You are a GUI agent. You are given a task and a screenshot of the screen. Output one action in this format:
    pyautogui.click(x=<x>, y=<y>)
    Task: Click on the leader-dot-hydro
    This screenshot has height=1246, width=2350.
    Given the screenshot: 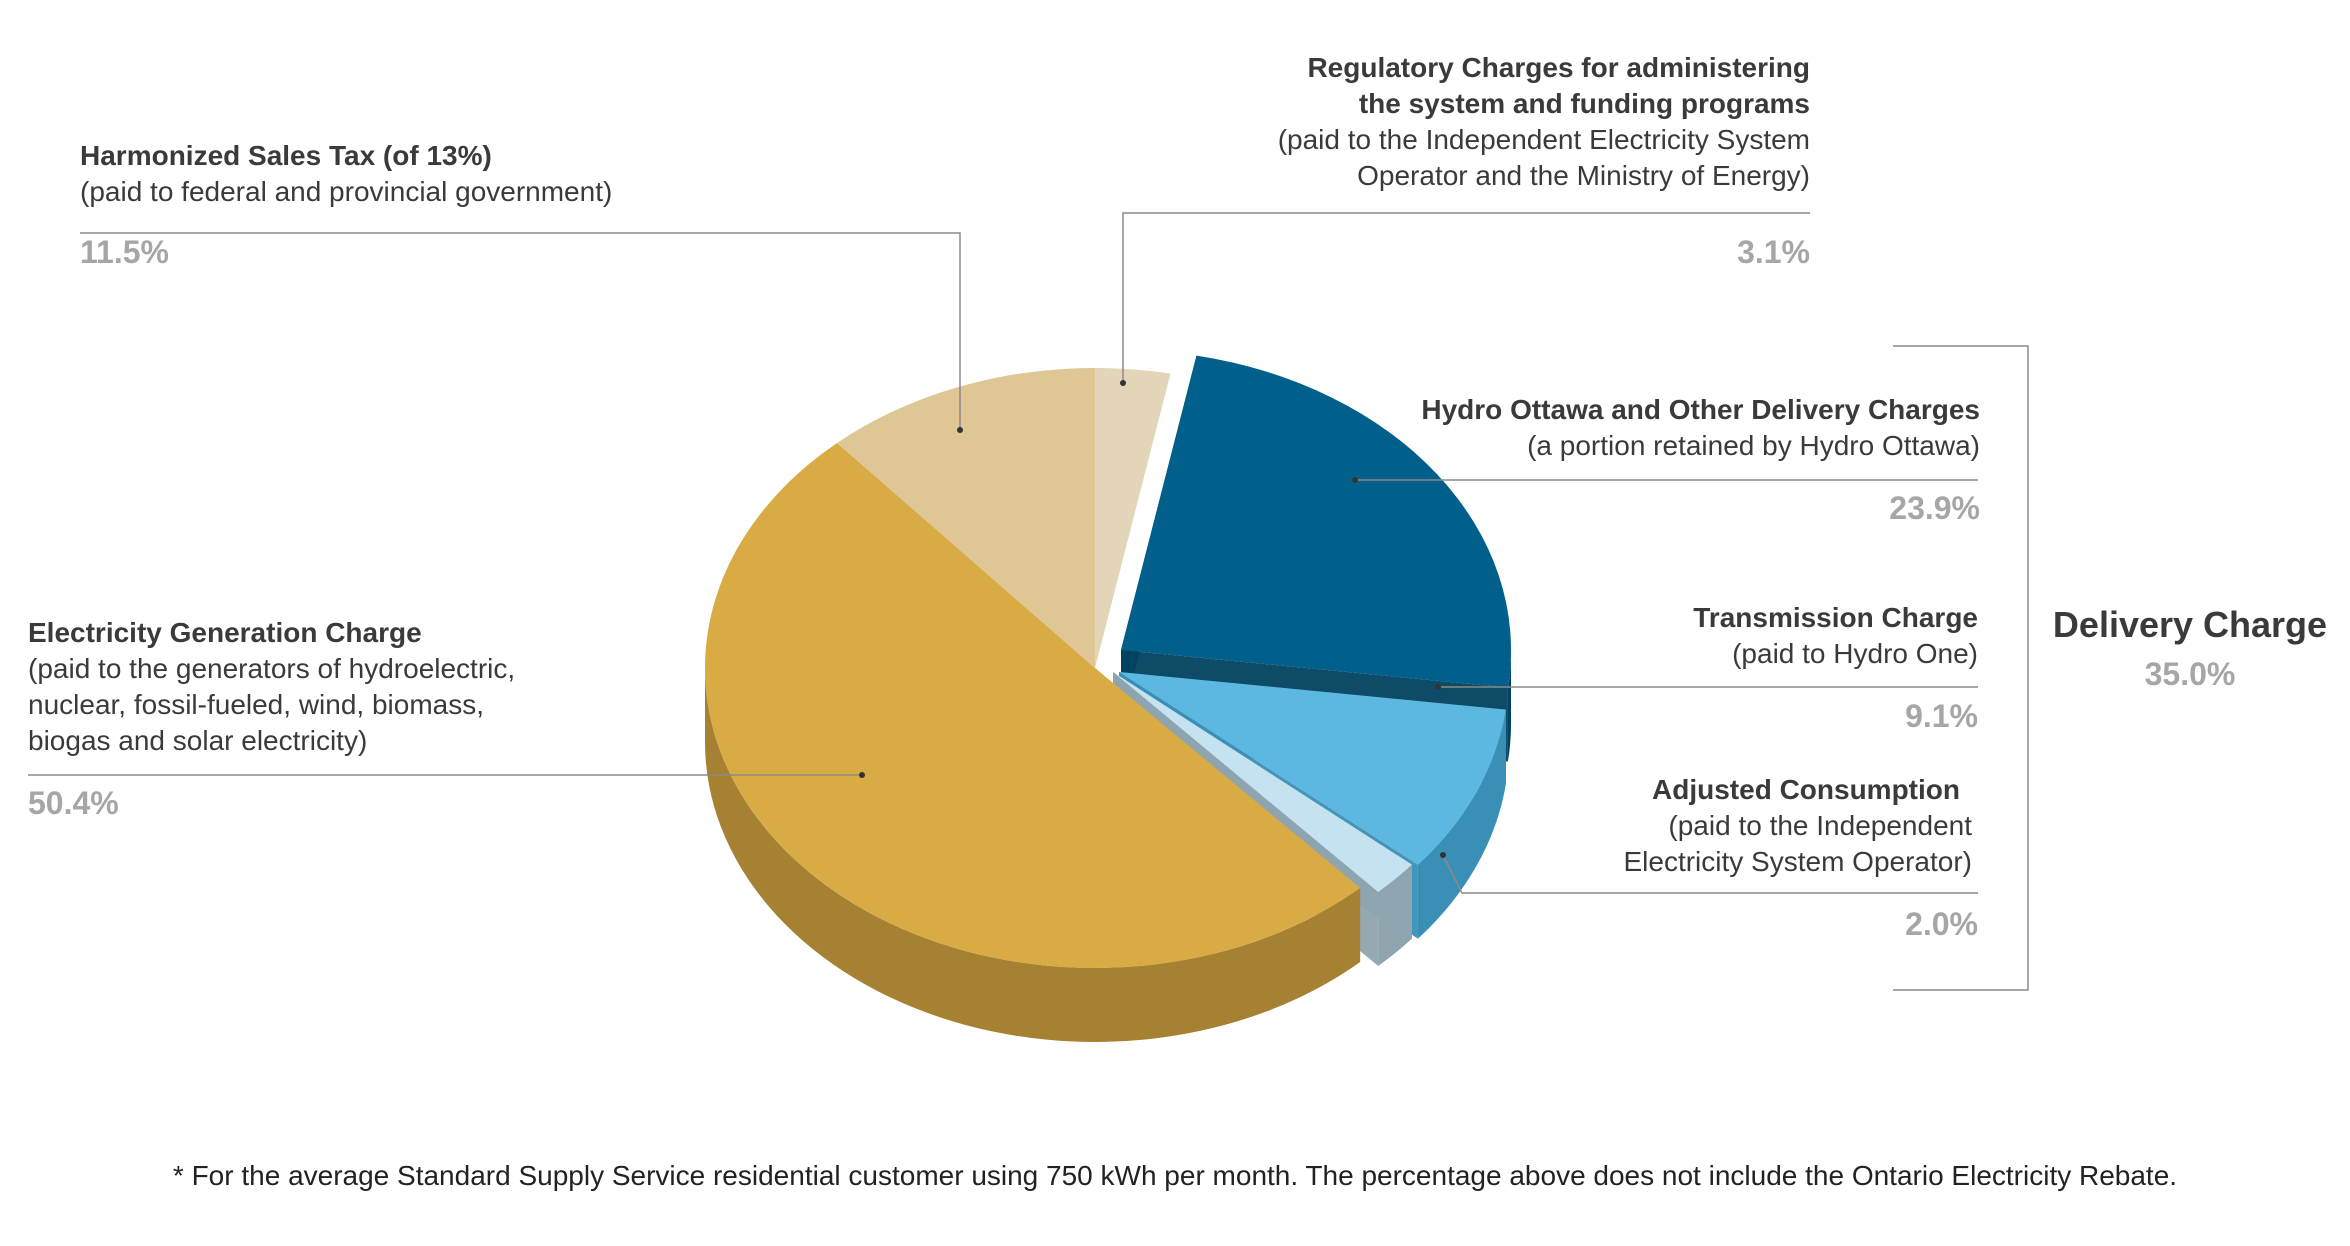 What is the action you would take?
    pyautogui.click(x=1355, y=480)
    